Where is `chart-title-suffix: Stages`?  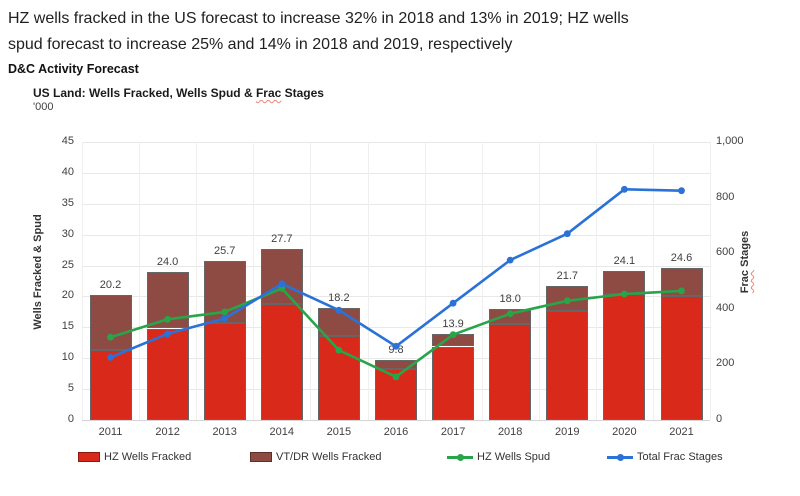 chart-title-suffix: Stages is located at coordinates (302, 93).